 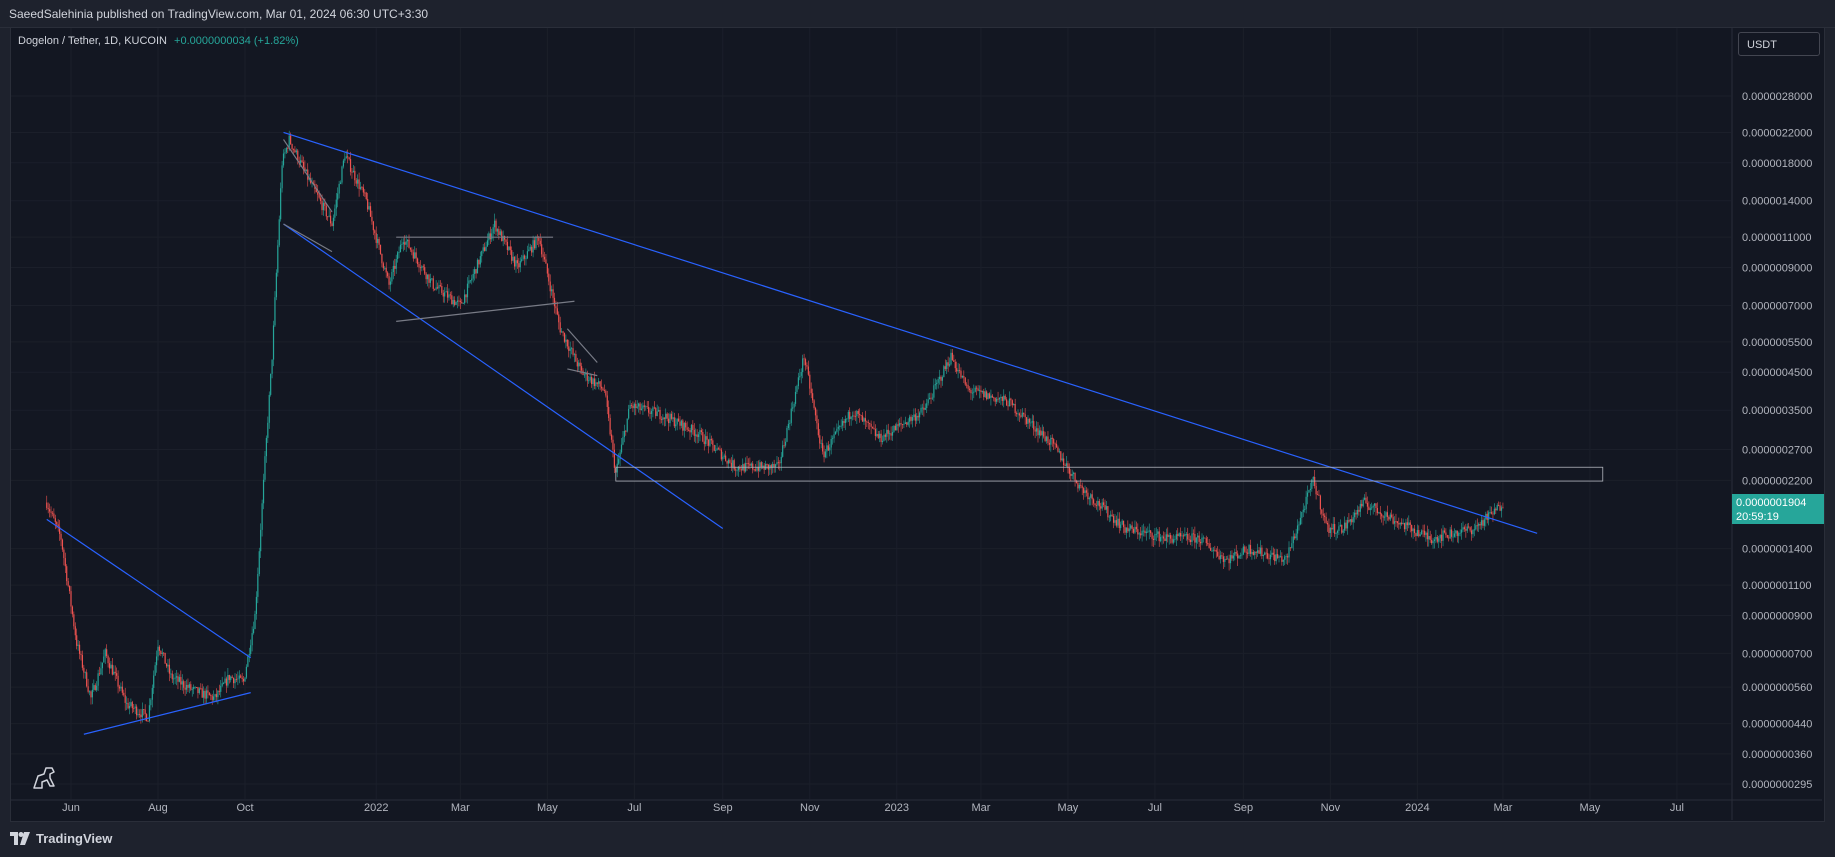 I want to click on price-change: +0.0000000034 (+1.82%), so click(x=236, y=41).